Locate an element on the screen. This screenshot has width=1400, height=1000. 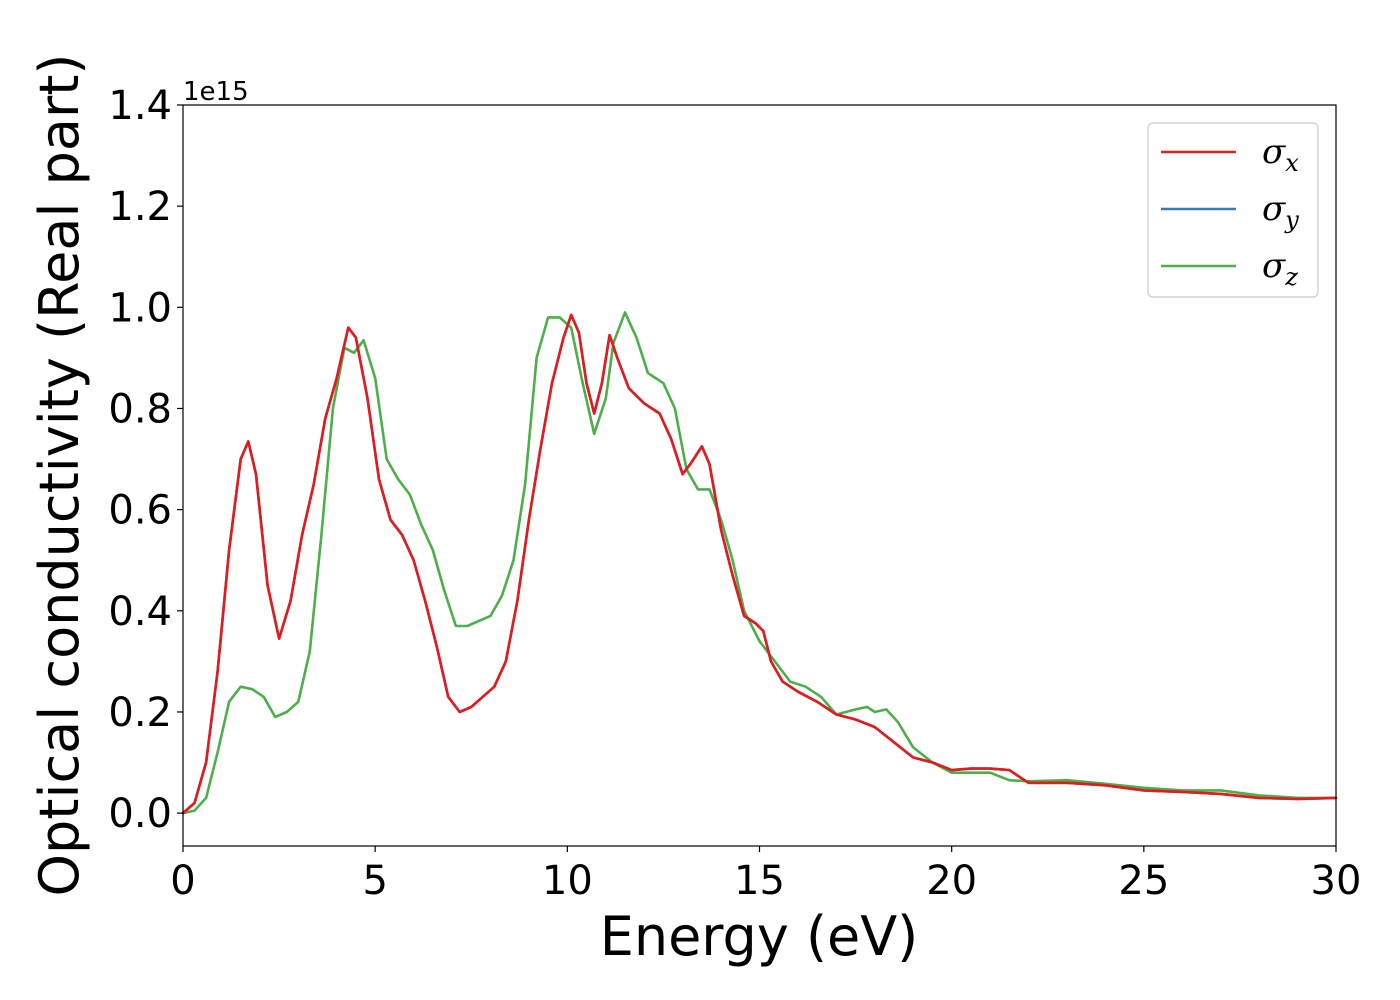
x-tick-label: 25 is located at coordinates (1143, 881).